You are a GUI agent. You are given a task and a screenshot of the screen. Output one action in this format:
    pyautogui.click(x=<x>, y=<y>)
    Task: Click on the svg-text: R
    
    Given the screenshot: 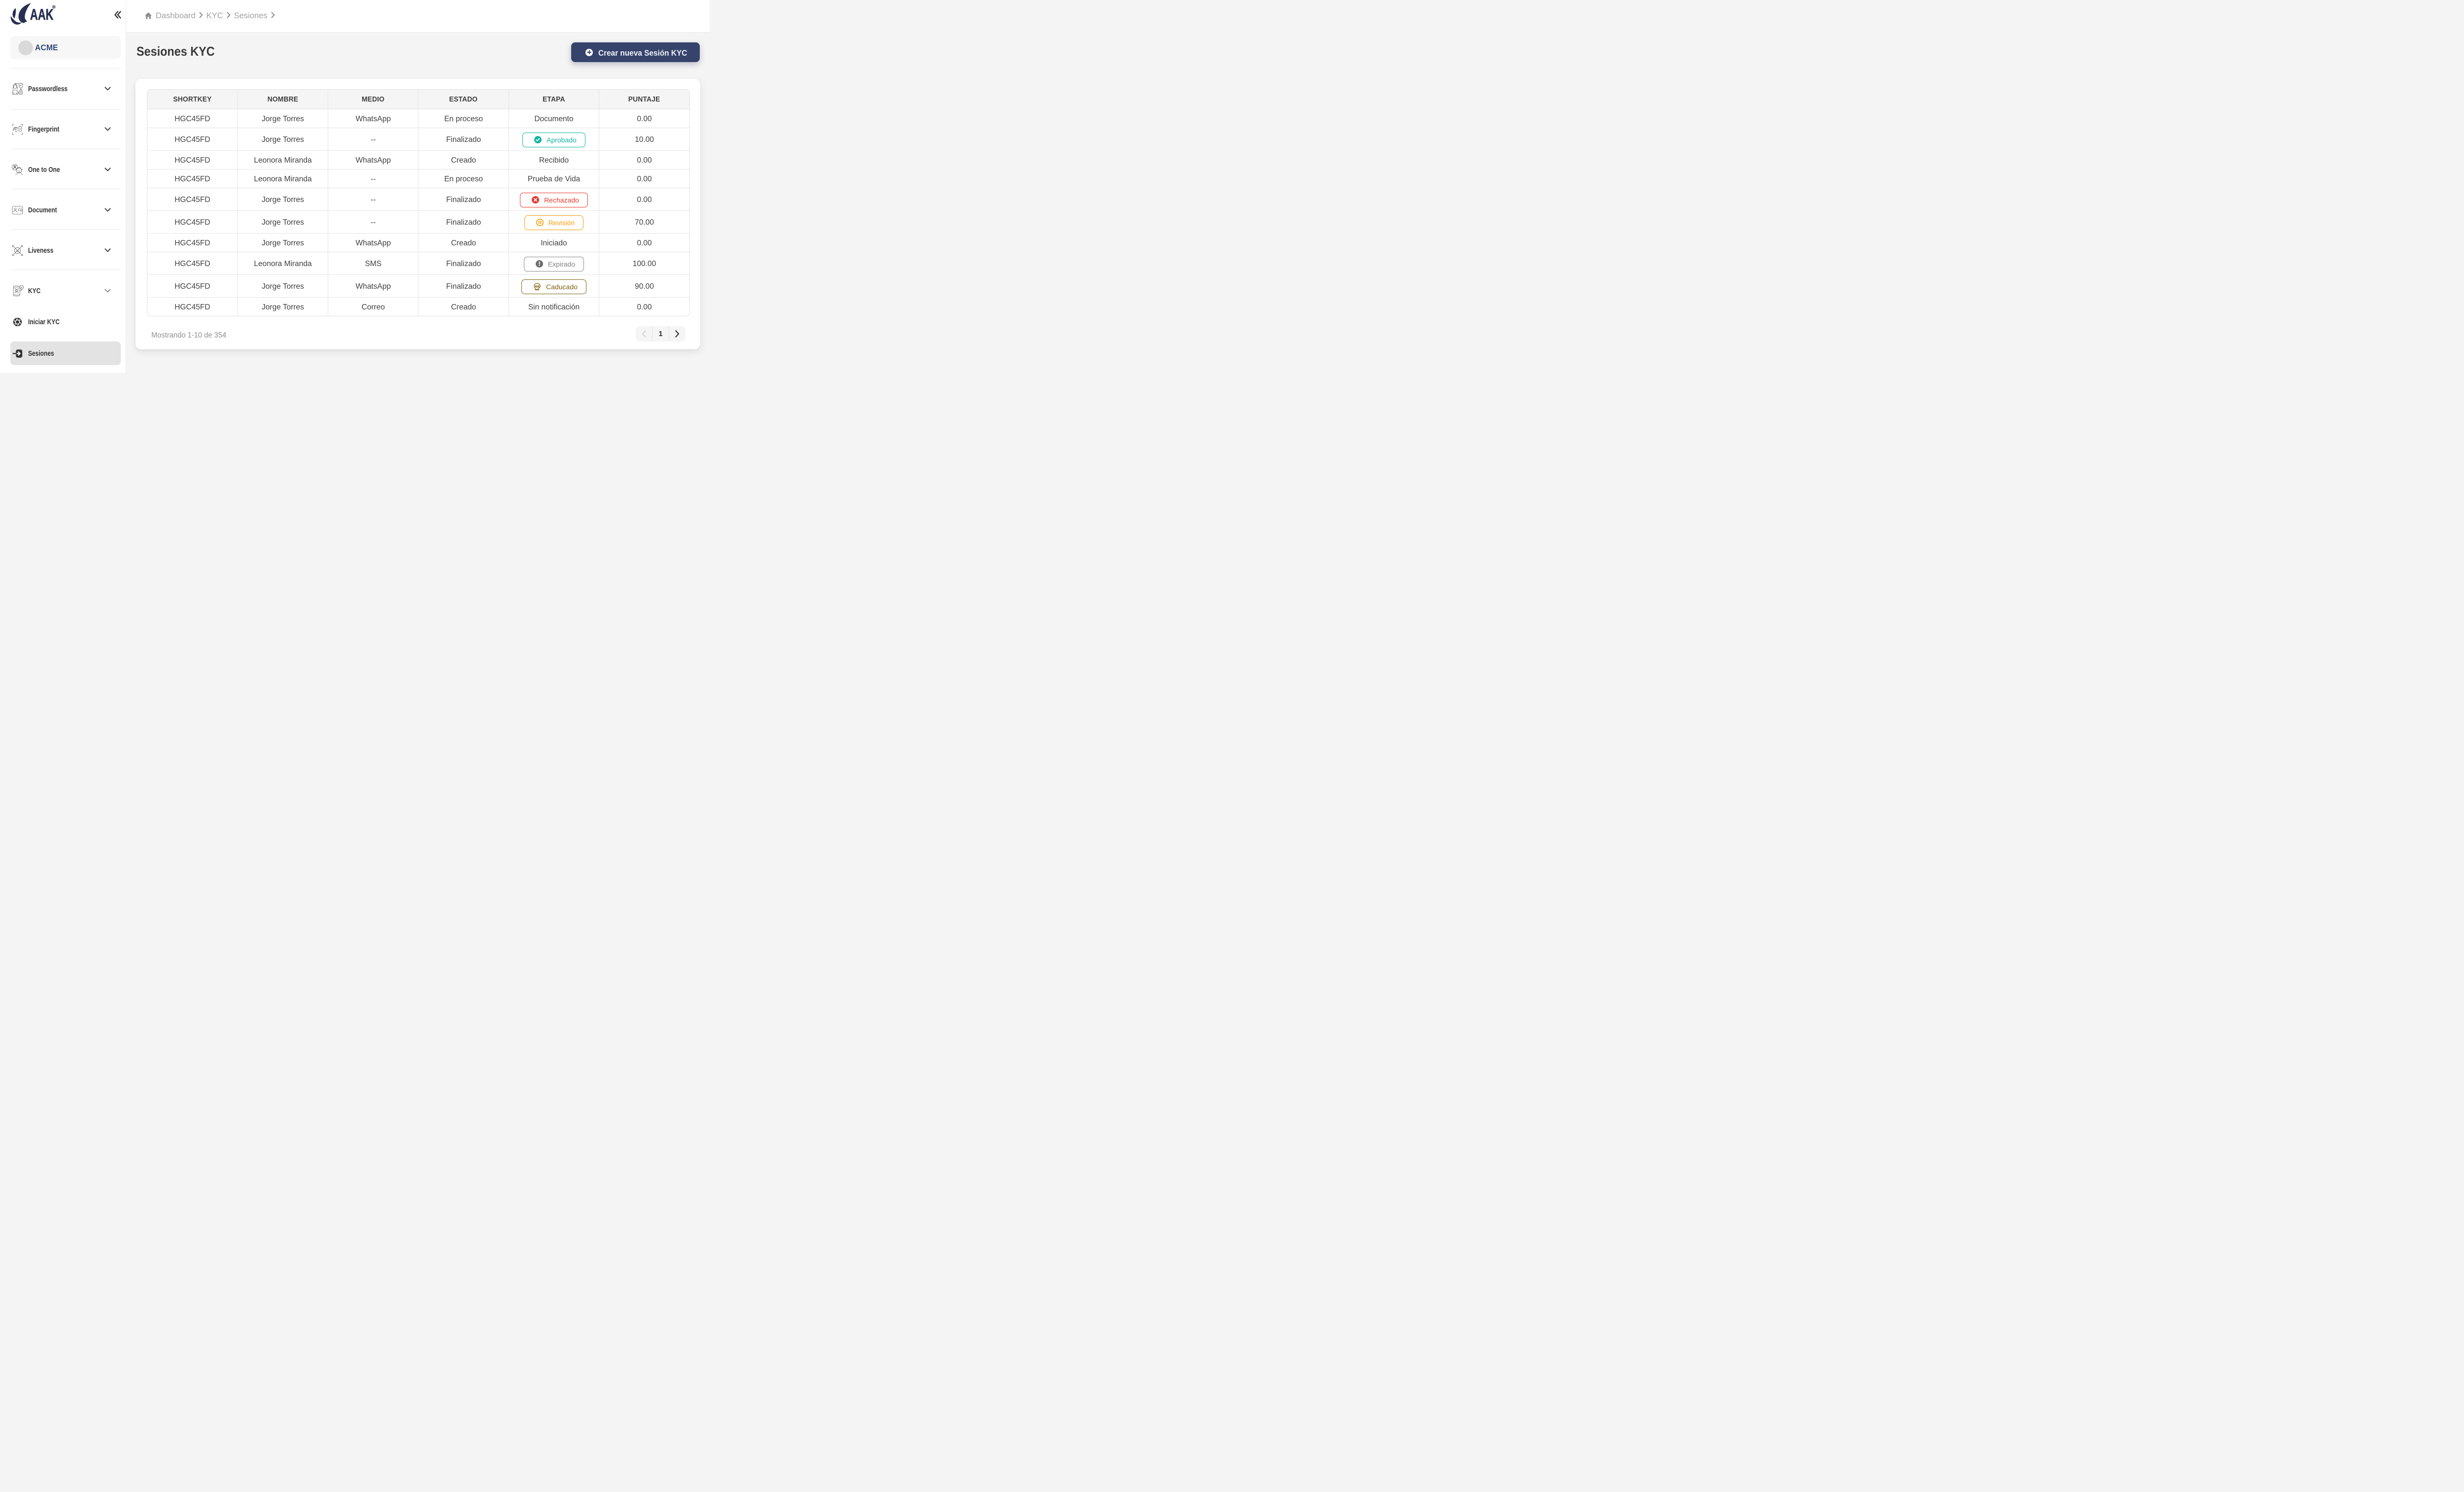 What is the action you would take?
    pyautogui.click(x=54, y=7)
    